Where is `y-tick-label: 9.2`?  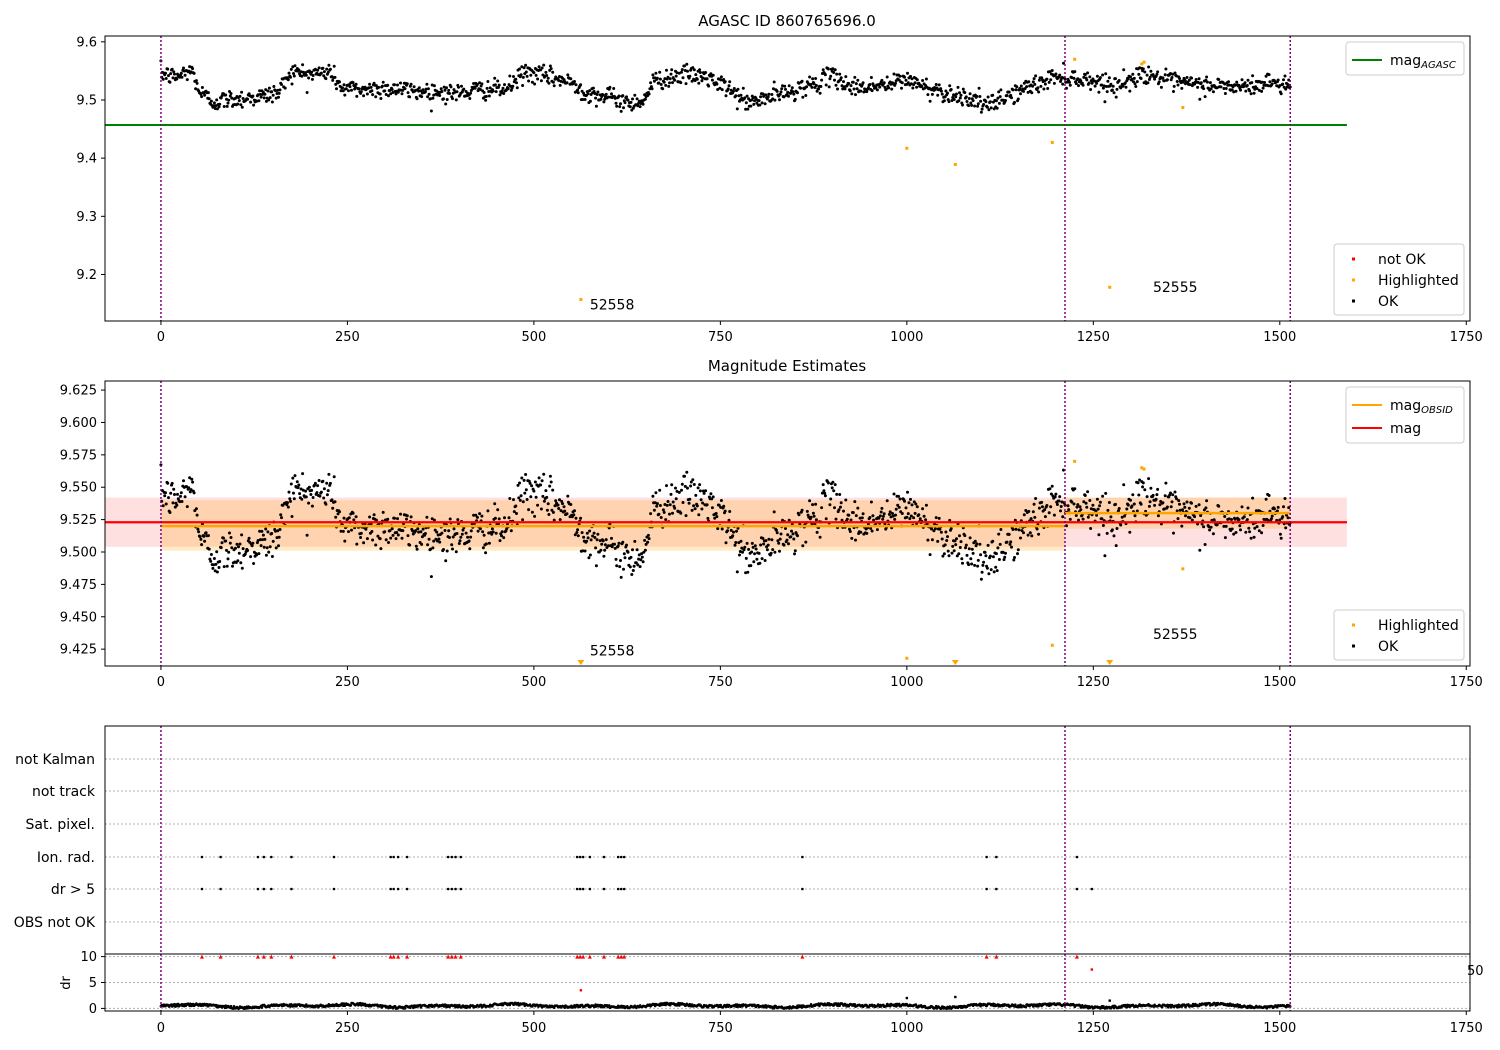 y-tick-label: 9.2 is located at coordinates (86, 275).